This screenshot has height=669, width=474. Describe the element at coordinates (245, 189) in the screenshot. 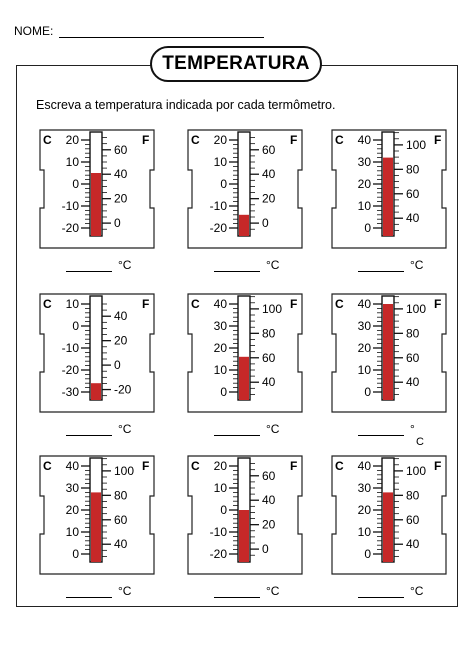

I see `thermometer-2: C F 20 10 0 -10 -20 60 40 20 0` at that location.